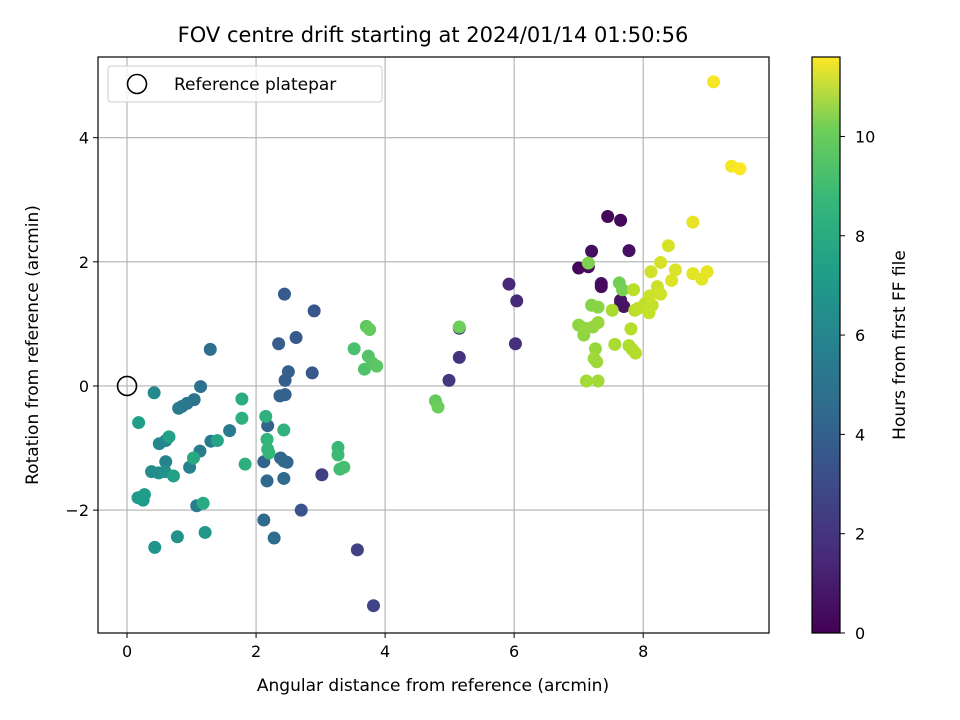  Describe the element at coordinates (127, 651) in the screenshot. I see `x-tick-label: 0` at that location.